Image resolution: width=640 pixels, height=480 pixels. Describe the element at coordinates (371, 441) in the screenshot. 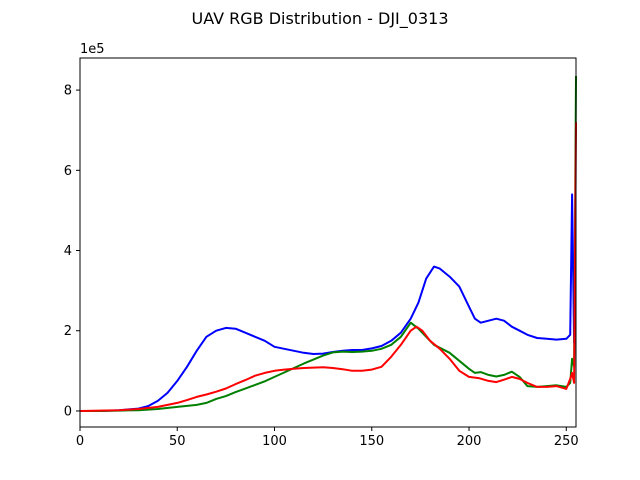

I see `x-tick-label-150: 150` at that location.